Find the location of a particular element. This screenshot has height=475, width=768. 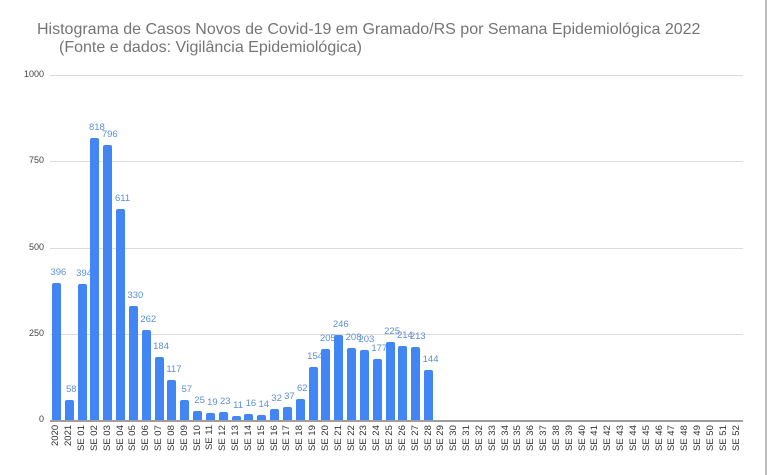

x-axis-tick-label: SE 28 is located at coordinates (428, 438).